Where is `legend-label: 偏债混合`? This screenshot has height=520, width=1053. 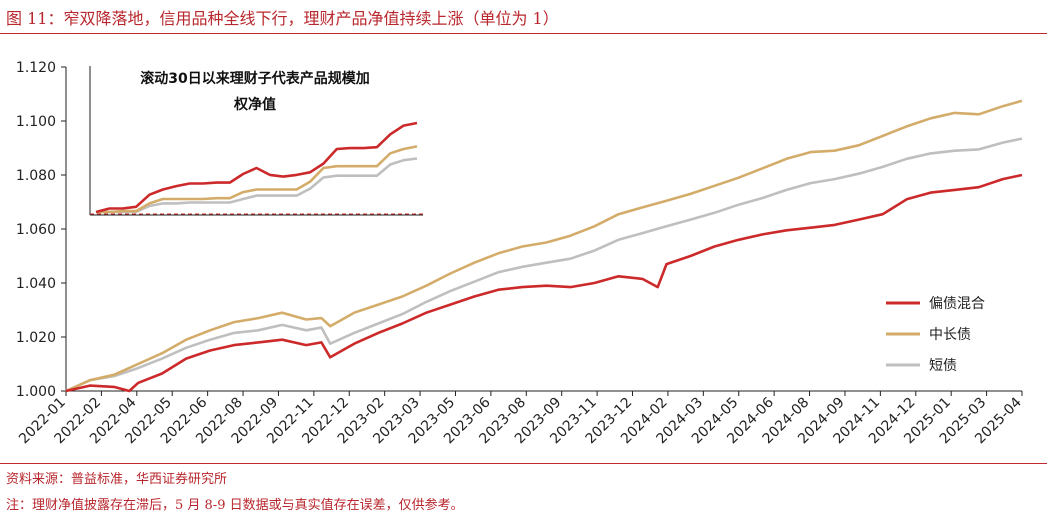
legend-label: 偏债混合 is located at coordinates (957, 304).